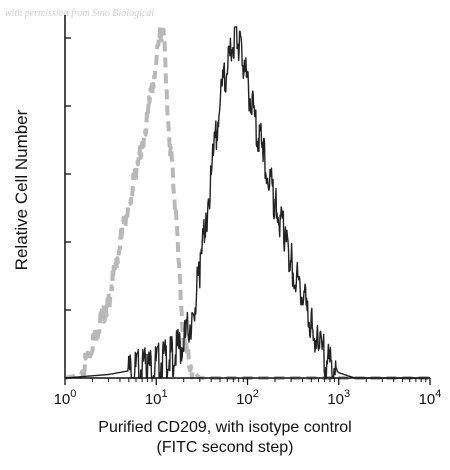  Describe the element at coordinates (430, 398) in the screenshot. I see `x-tick-label: 10⁴` at that location.